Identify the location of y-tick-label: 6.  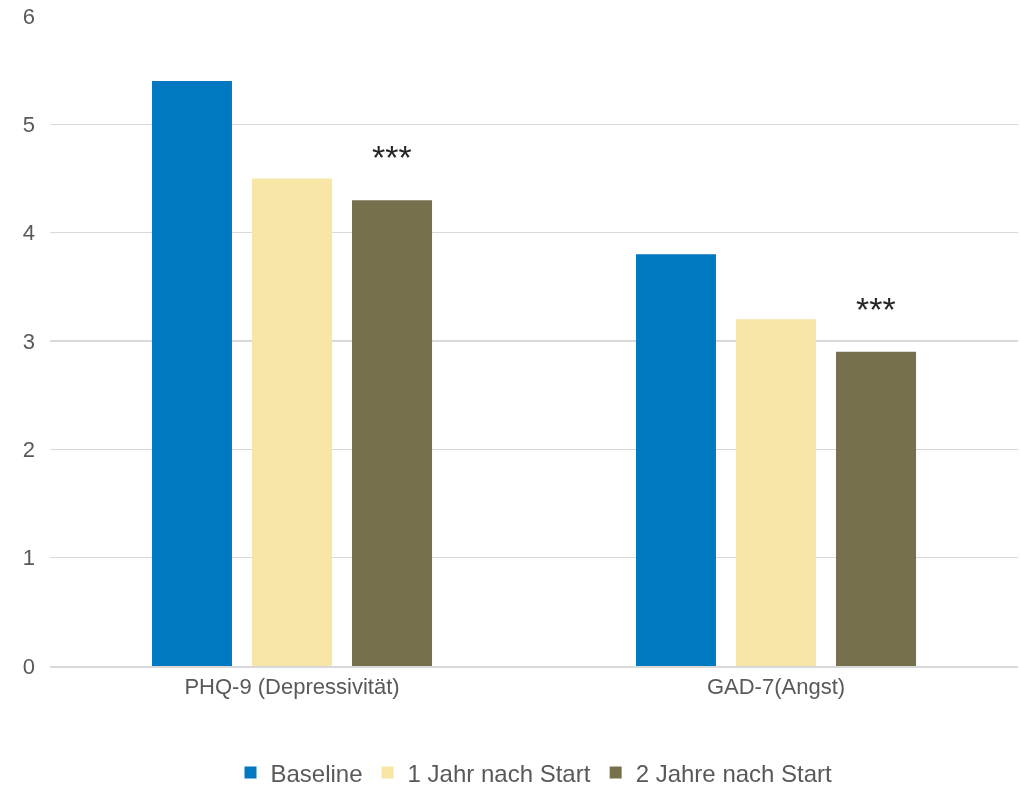
(28, 16).